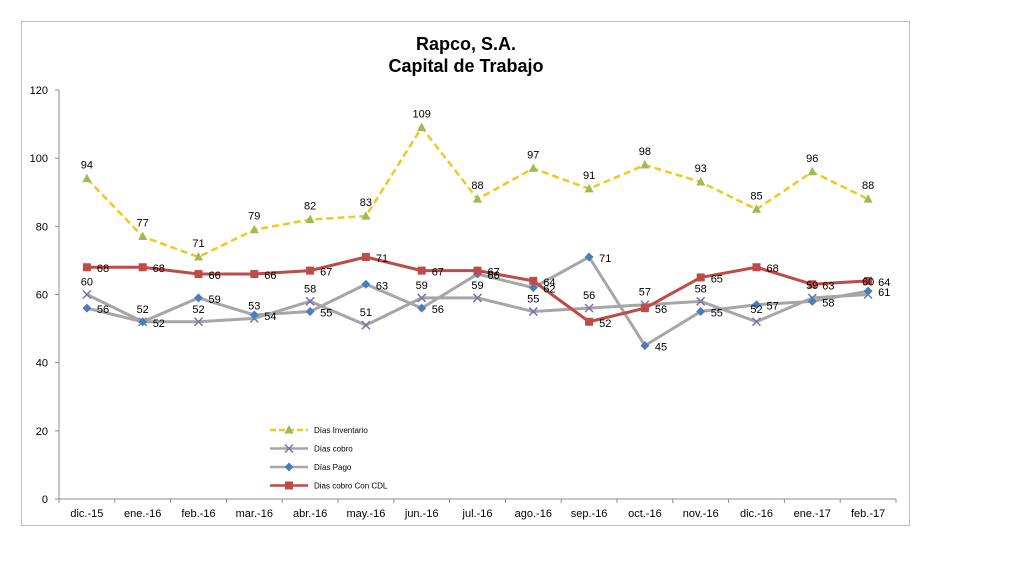 This screenshot has height=576, width=1024. Describe the element at coordinates (661, 348) in the screenshot. I see `data-label: 45` at that location.